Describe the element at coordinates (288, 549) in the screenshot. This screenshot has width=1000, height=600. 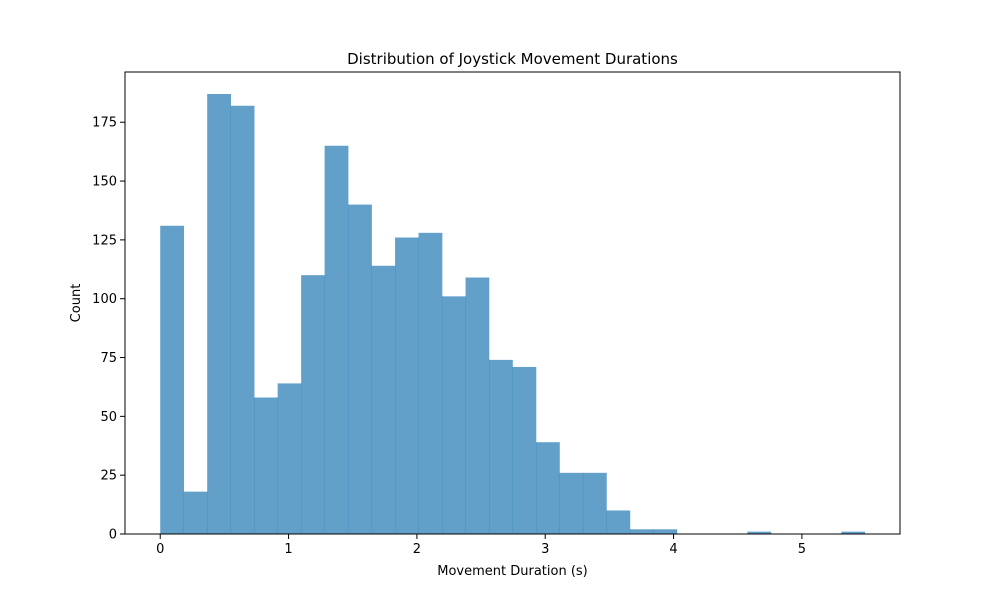
I see `x-tick-label: 1` at that location.